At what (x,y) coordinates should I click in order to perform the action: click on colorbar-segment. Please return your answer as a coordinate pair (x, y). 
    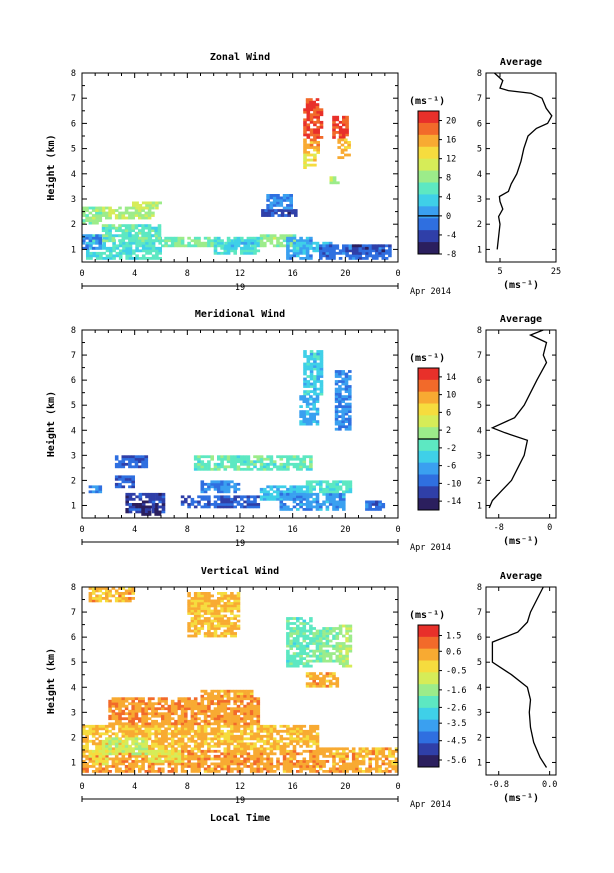
    Looking at the image, I should click on (428, 666).